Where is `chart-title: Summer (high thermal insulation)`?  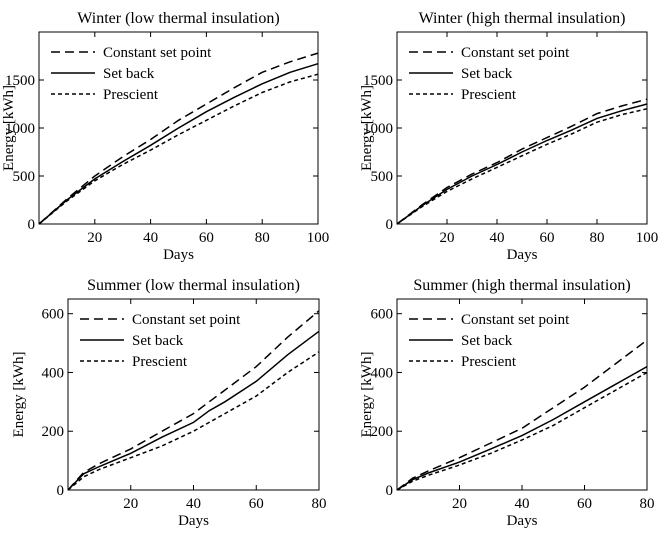 chart-title: Summer (high thermal insulation) is located at coordinates (521, 285).